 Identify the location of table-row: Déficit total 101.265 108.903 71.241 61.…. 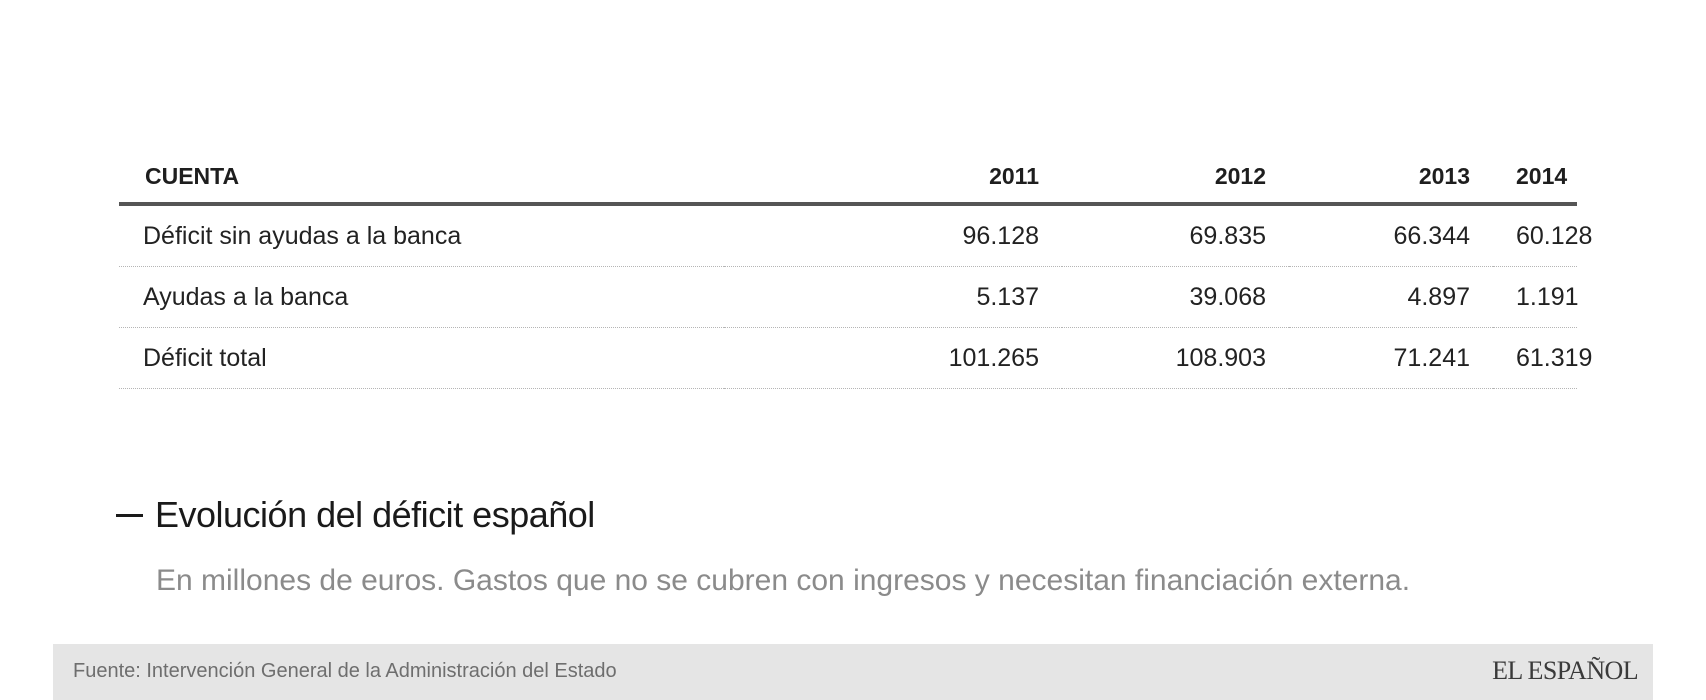
(855, 358).